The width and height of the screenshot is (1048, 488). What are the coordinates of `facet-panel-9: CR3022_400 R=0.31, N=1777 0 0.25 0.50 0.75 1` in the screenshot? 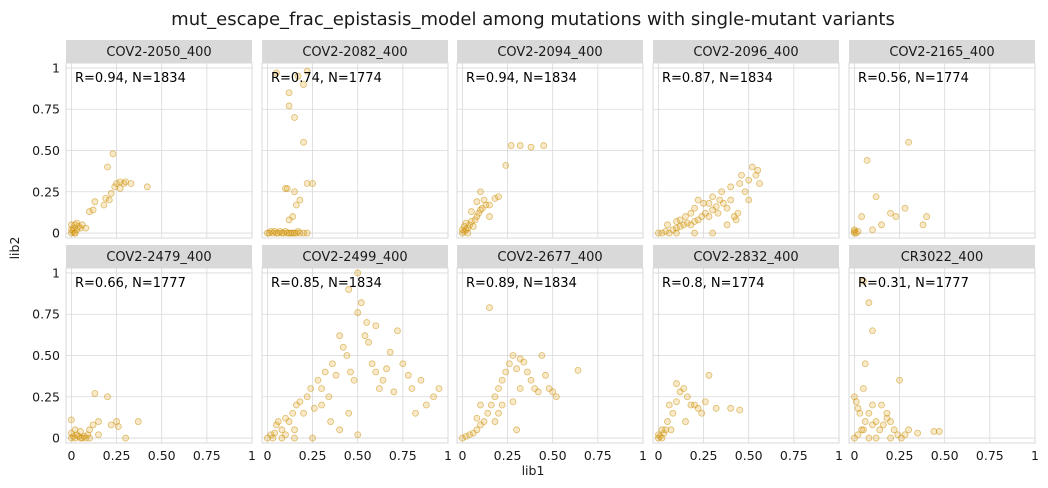 It's located at (943, 354).